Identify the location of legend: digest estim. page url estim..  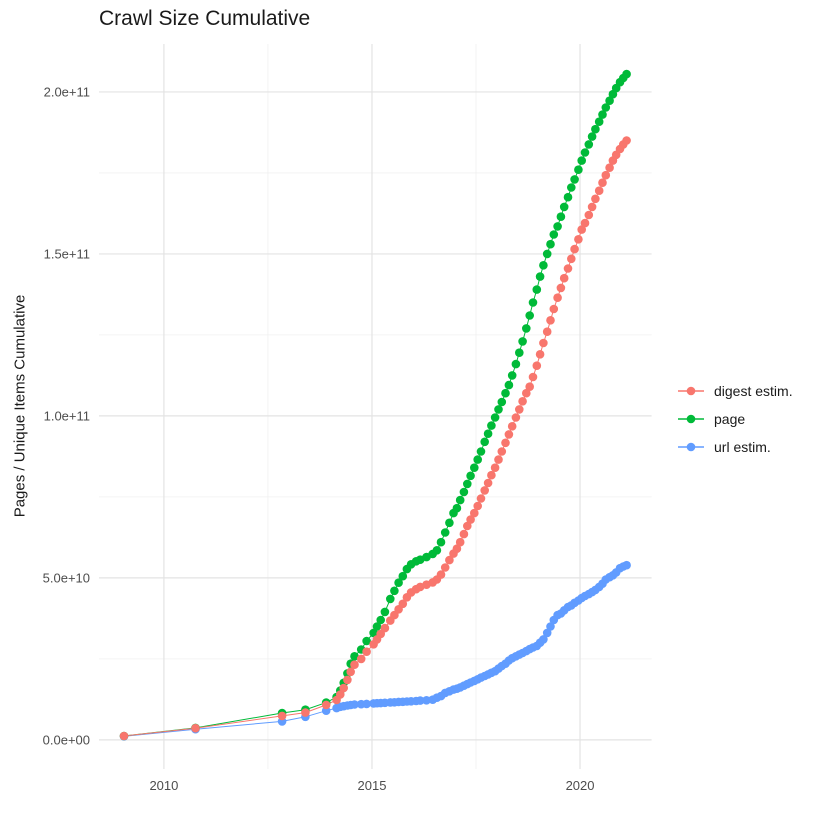
(734, 419).